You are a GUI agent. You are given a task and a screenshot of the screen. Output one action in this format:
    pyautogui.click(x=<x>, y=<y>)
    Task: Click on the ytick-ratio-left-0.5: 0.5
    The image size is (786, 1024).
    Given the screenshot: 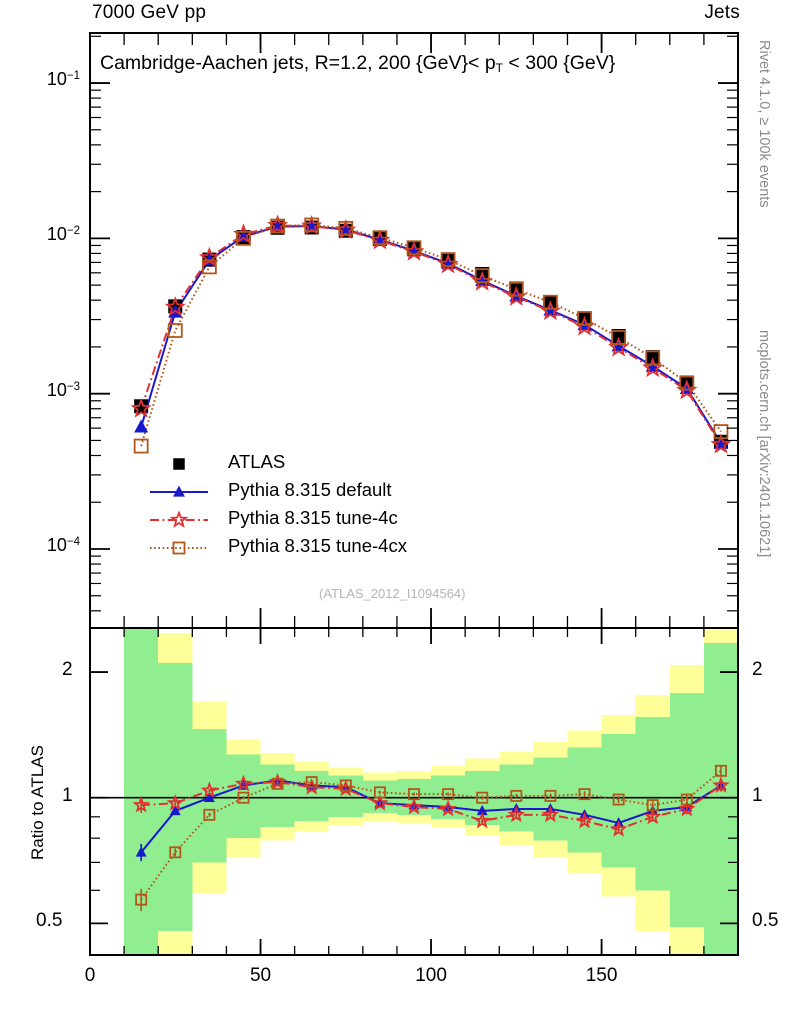 What is the action you would take?
    pyautogui.click(x=49, y=921)
    